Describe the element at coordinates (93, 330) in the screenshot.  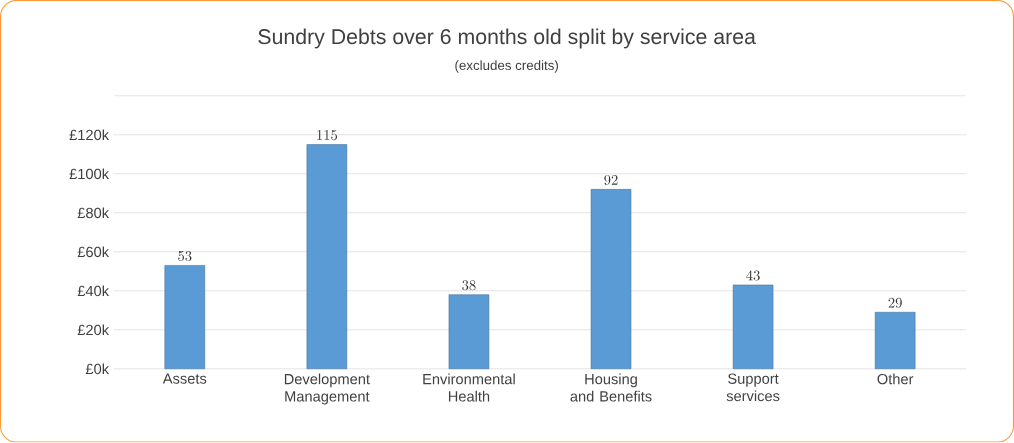
I see `y-tick-label: £20k` at that location.